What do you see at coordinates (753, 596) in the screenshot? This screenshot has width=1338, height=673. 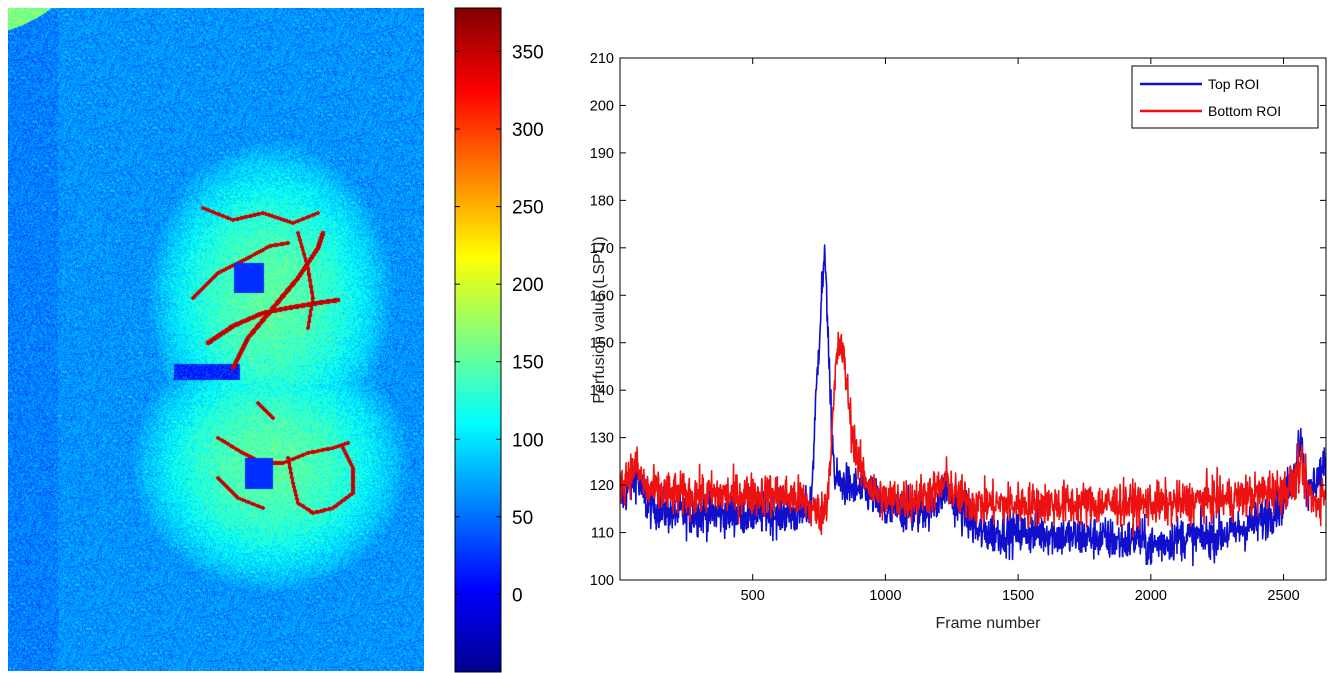 I see `x-tick-label: 500` at bounding box center [753, 596].